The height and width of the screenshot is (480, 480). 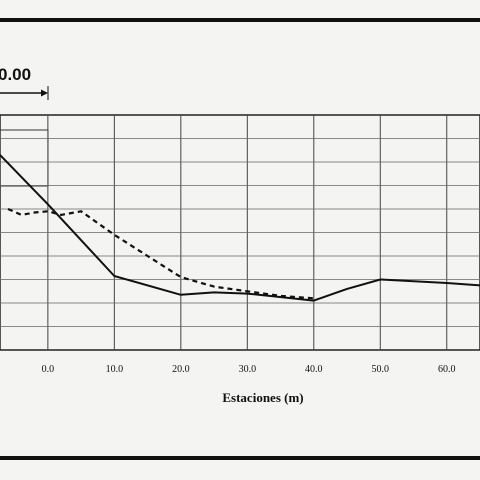 I want to click on x-tick-label: 60.0, so click(x=447, y=369).